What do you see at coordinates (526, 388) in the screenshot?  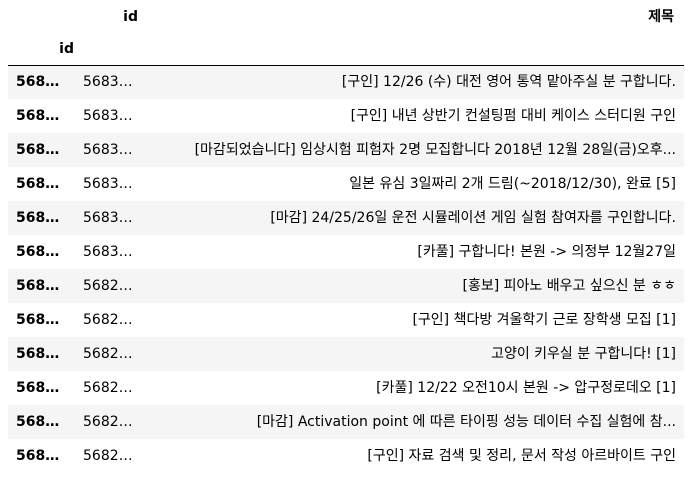 I see `cell-title: [카풀] 12/22 오전10시 본원 -> 압구정로데오 [1]` at bounding box center [526, 388].